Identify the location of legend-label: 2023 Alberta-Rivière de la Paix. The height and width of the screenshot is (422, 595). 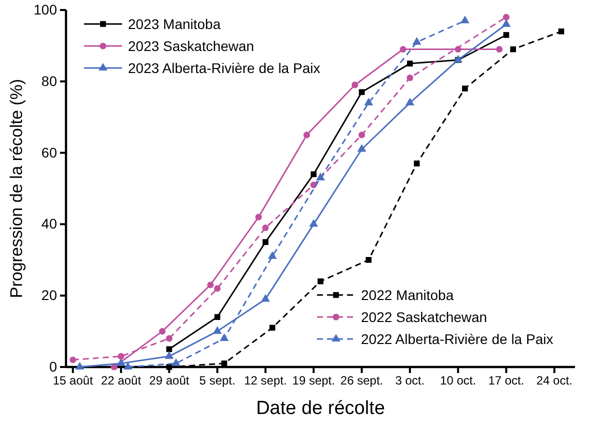
(224, 68).